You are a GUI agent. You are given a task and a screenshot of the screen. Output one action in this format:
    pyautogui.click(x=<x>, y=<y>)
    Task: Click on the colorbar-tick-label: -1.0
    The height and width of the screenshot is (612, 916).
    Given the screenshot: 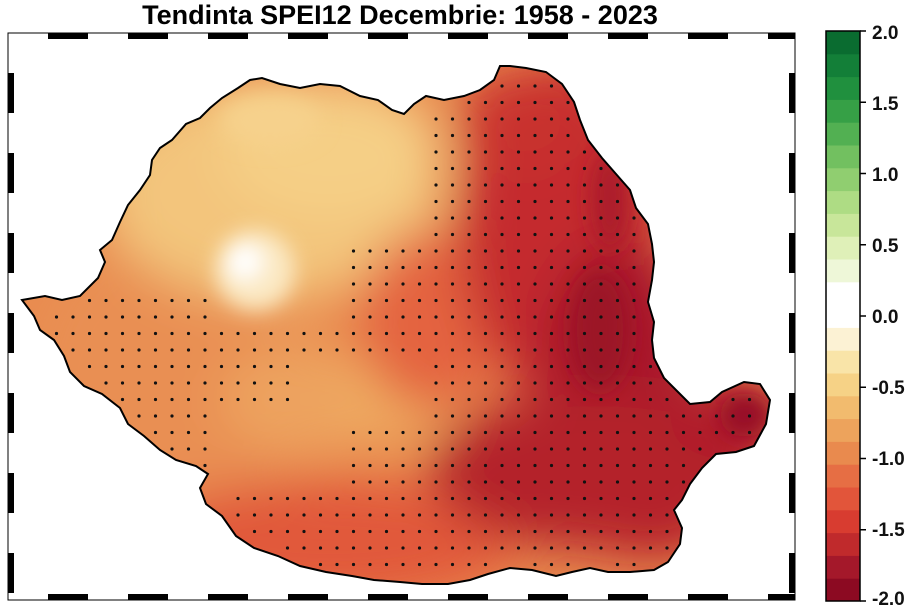 What is the action you would take?
    pyautogui.click(x=888, y=459)
    